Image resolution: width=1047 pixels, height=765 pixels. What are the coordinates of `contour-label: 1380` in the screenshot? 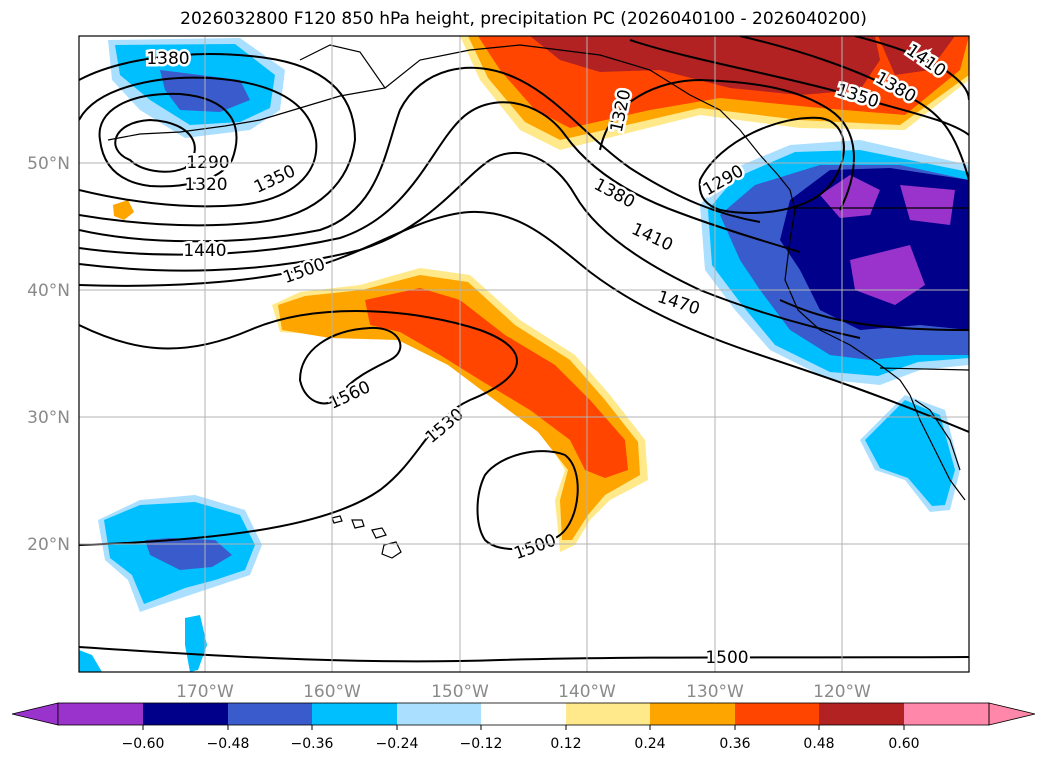 It's located at (167, 59).